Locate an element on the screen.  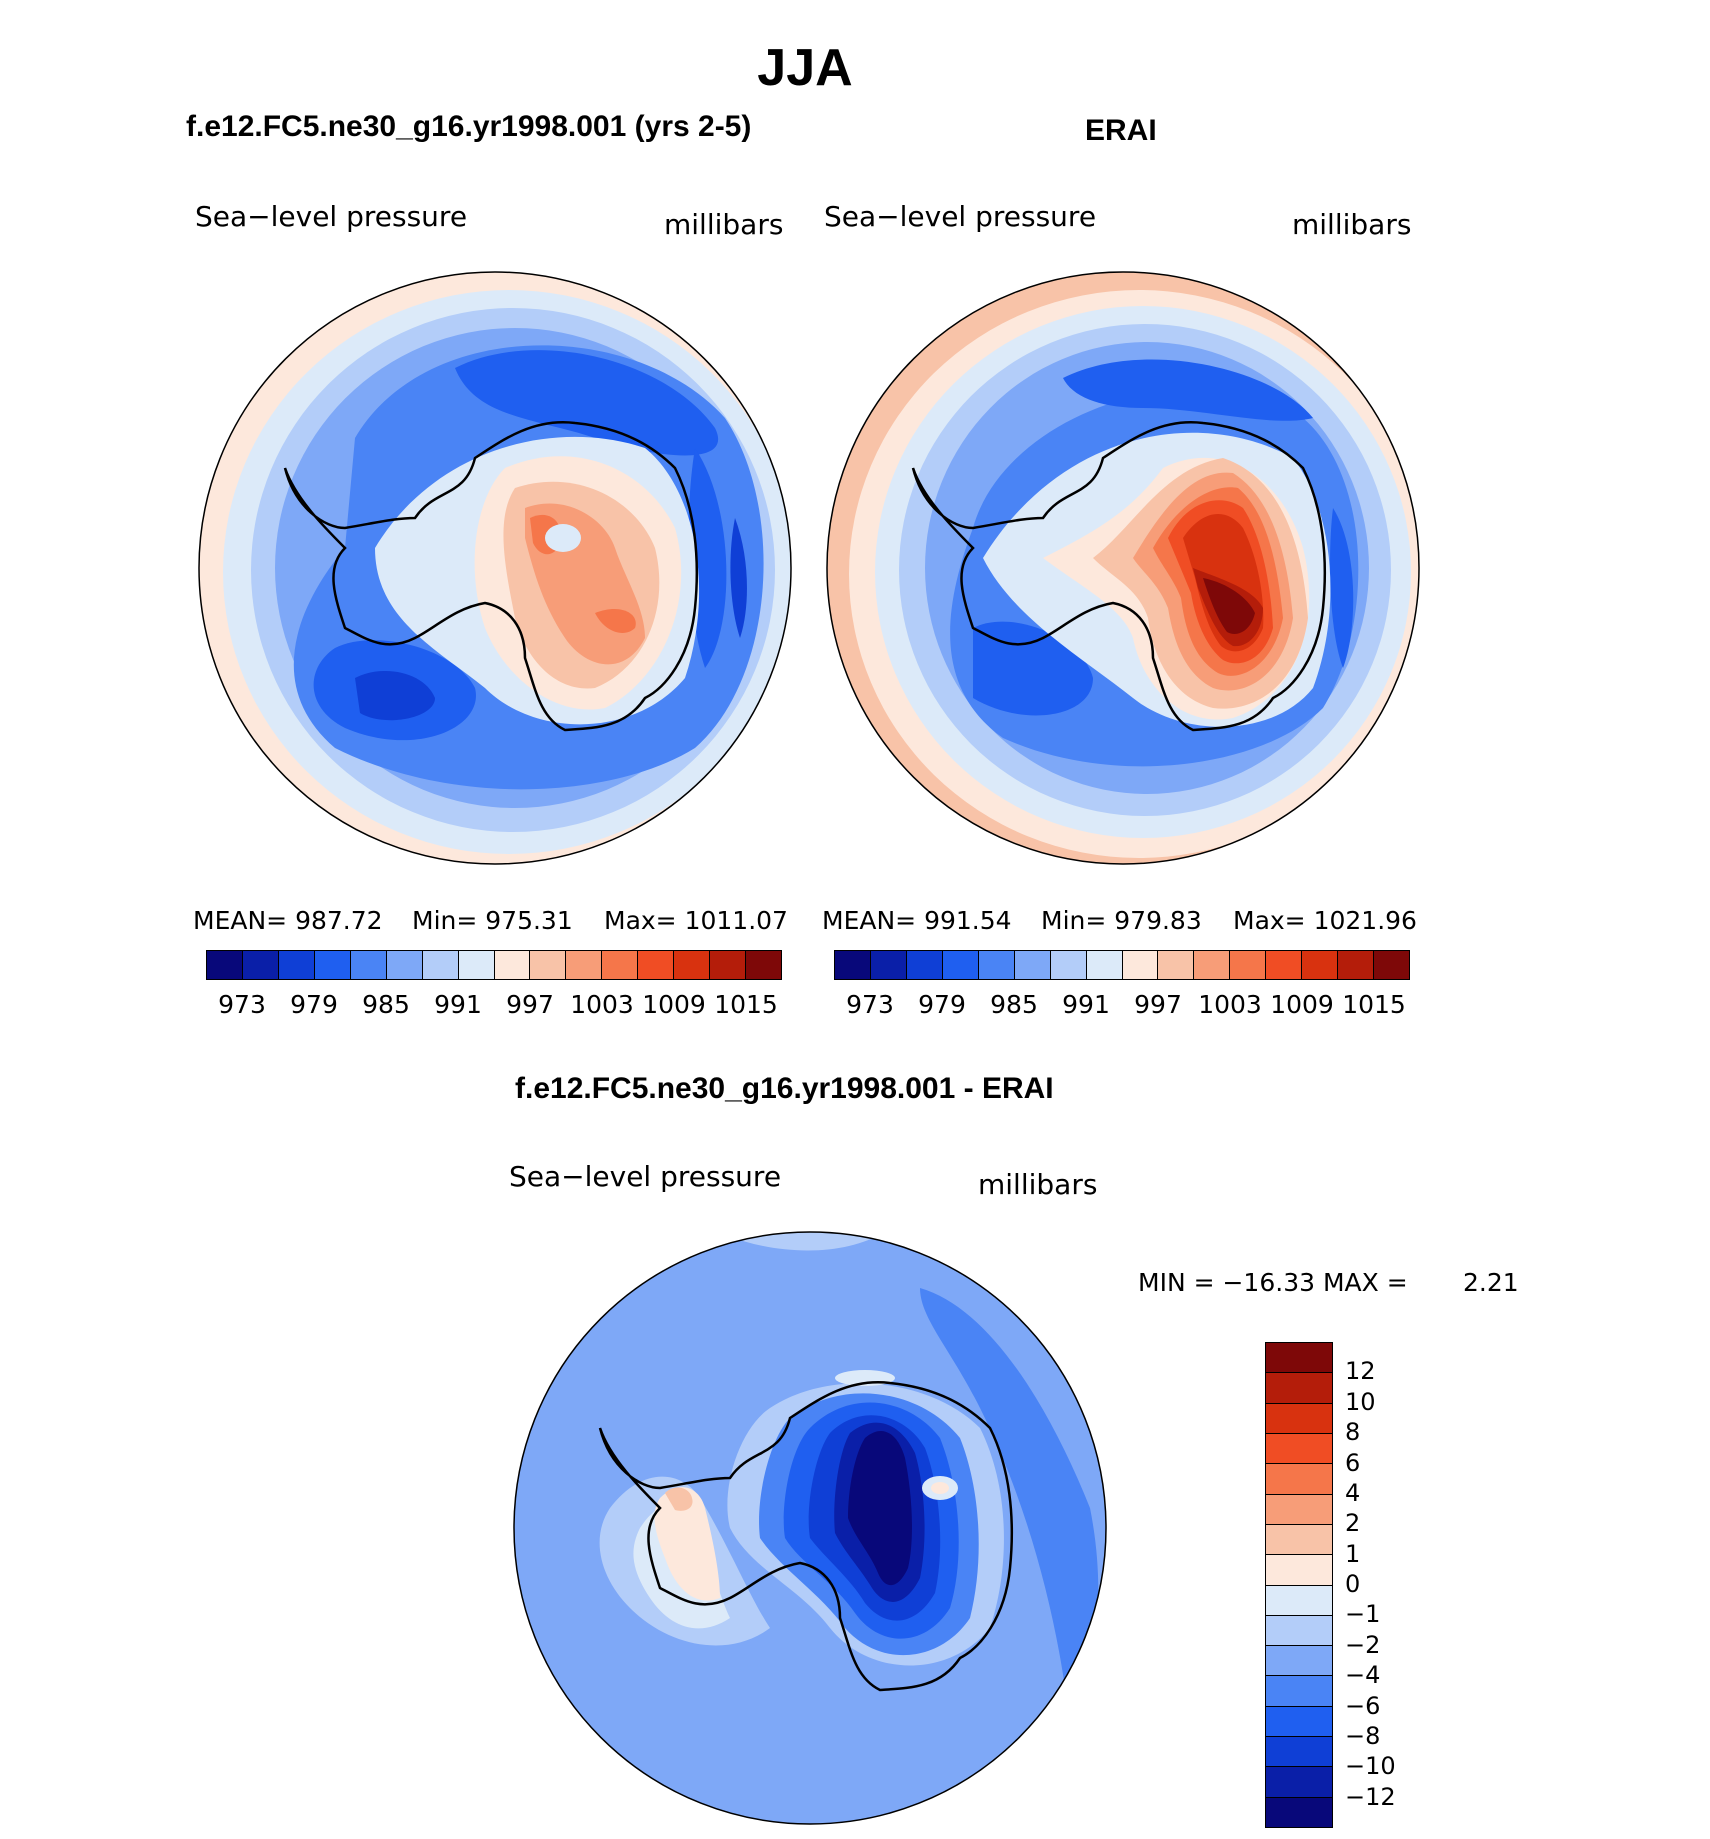
colorbar-tick-label: 8 is located at coordinates (1353, 1432).